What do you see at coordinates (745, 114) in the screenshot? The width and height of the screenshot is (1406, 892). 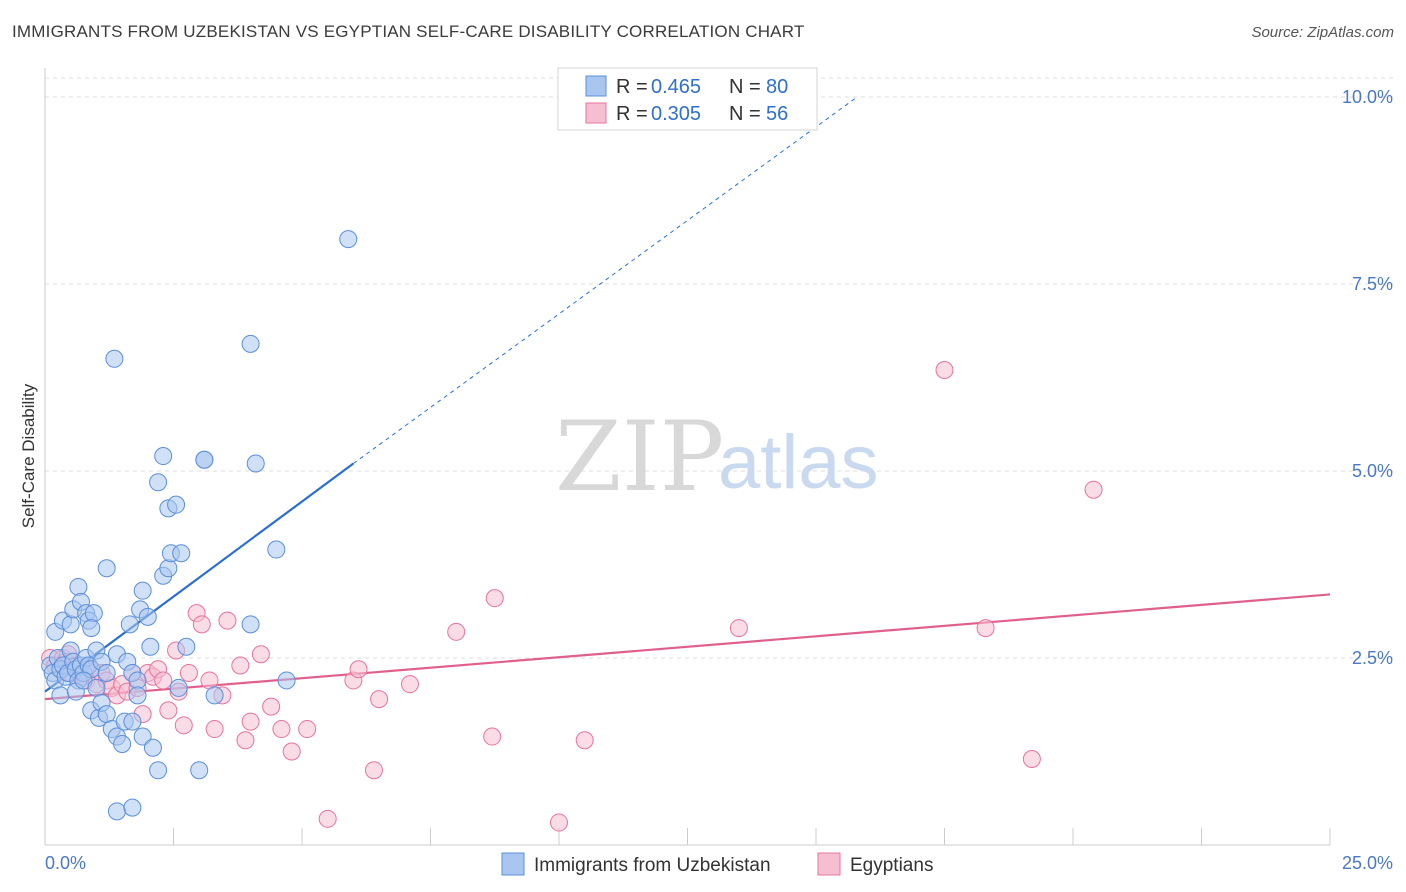 I see `legend-n-label-2: N =` at bounding box center [745, 114].